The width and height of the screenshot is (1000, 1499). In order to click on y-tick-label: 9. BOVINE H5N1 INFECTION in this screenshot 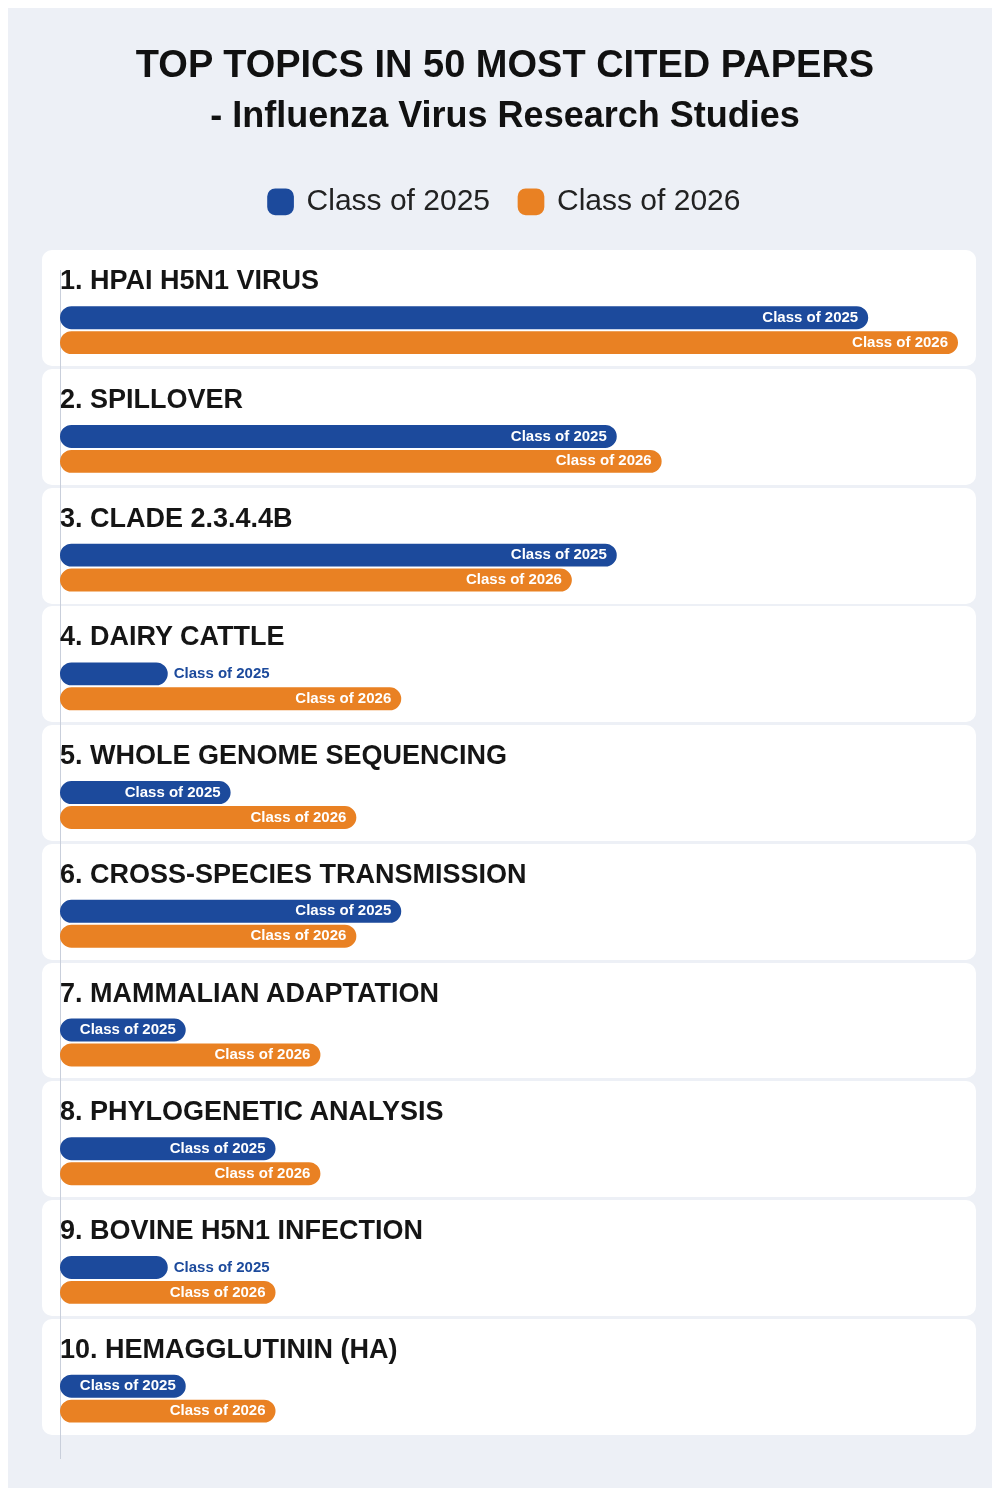, I will do `click(242, 1229)`.